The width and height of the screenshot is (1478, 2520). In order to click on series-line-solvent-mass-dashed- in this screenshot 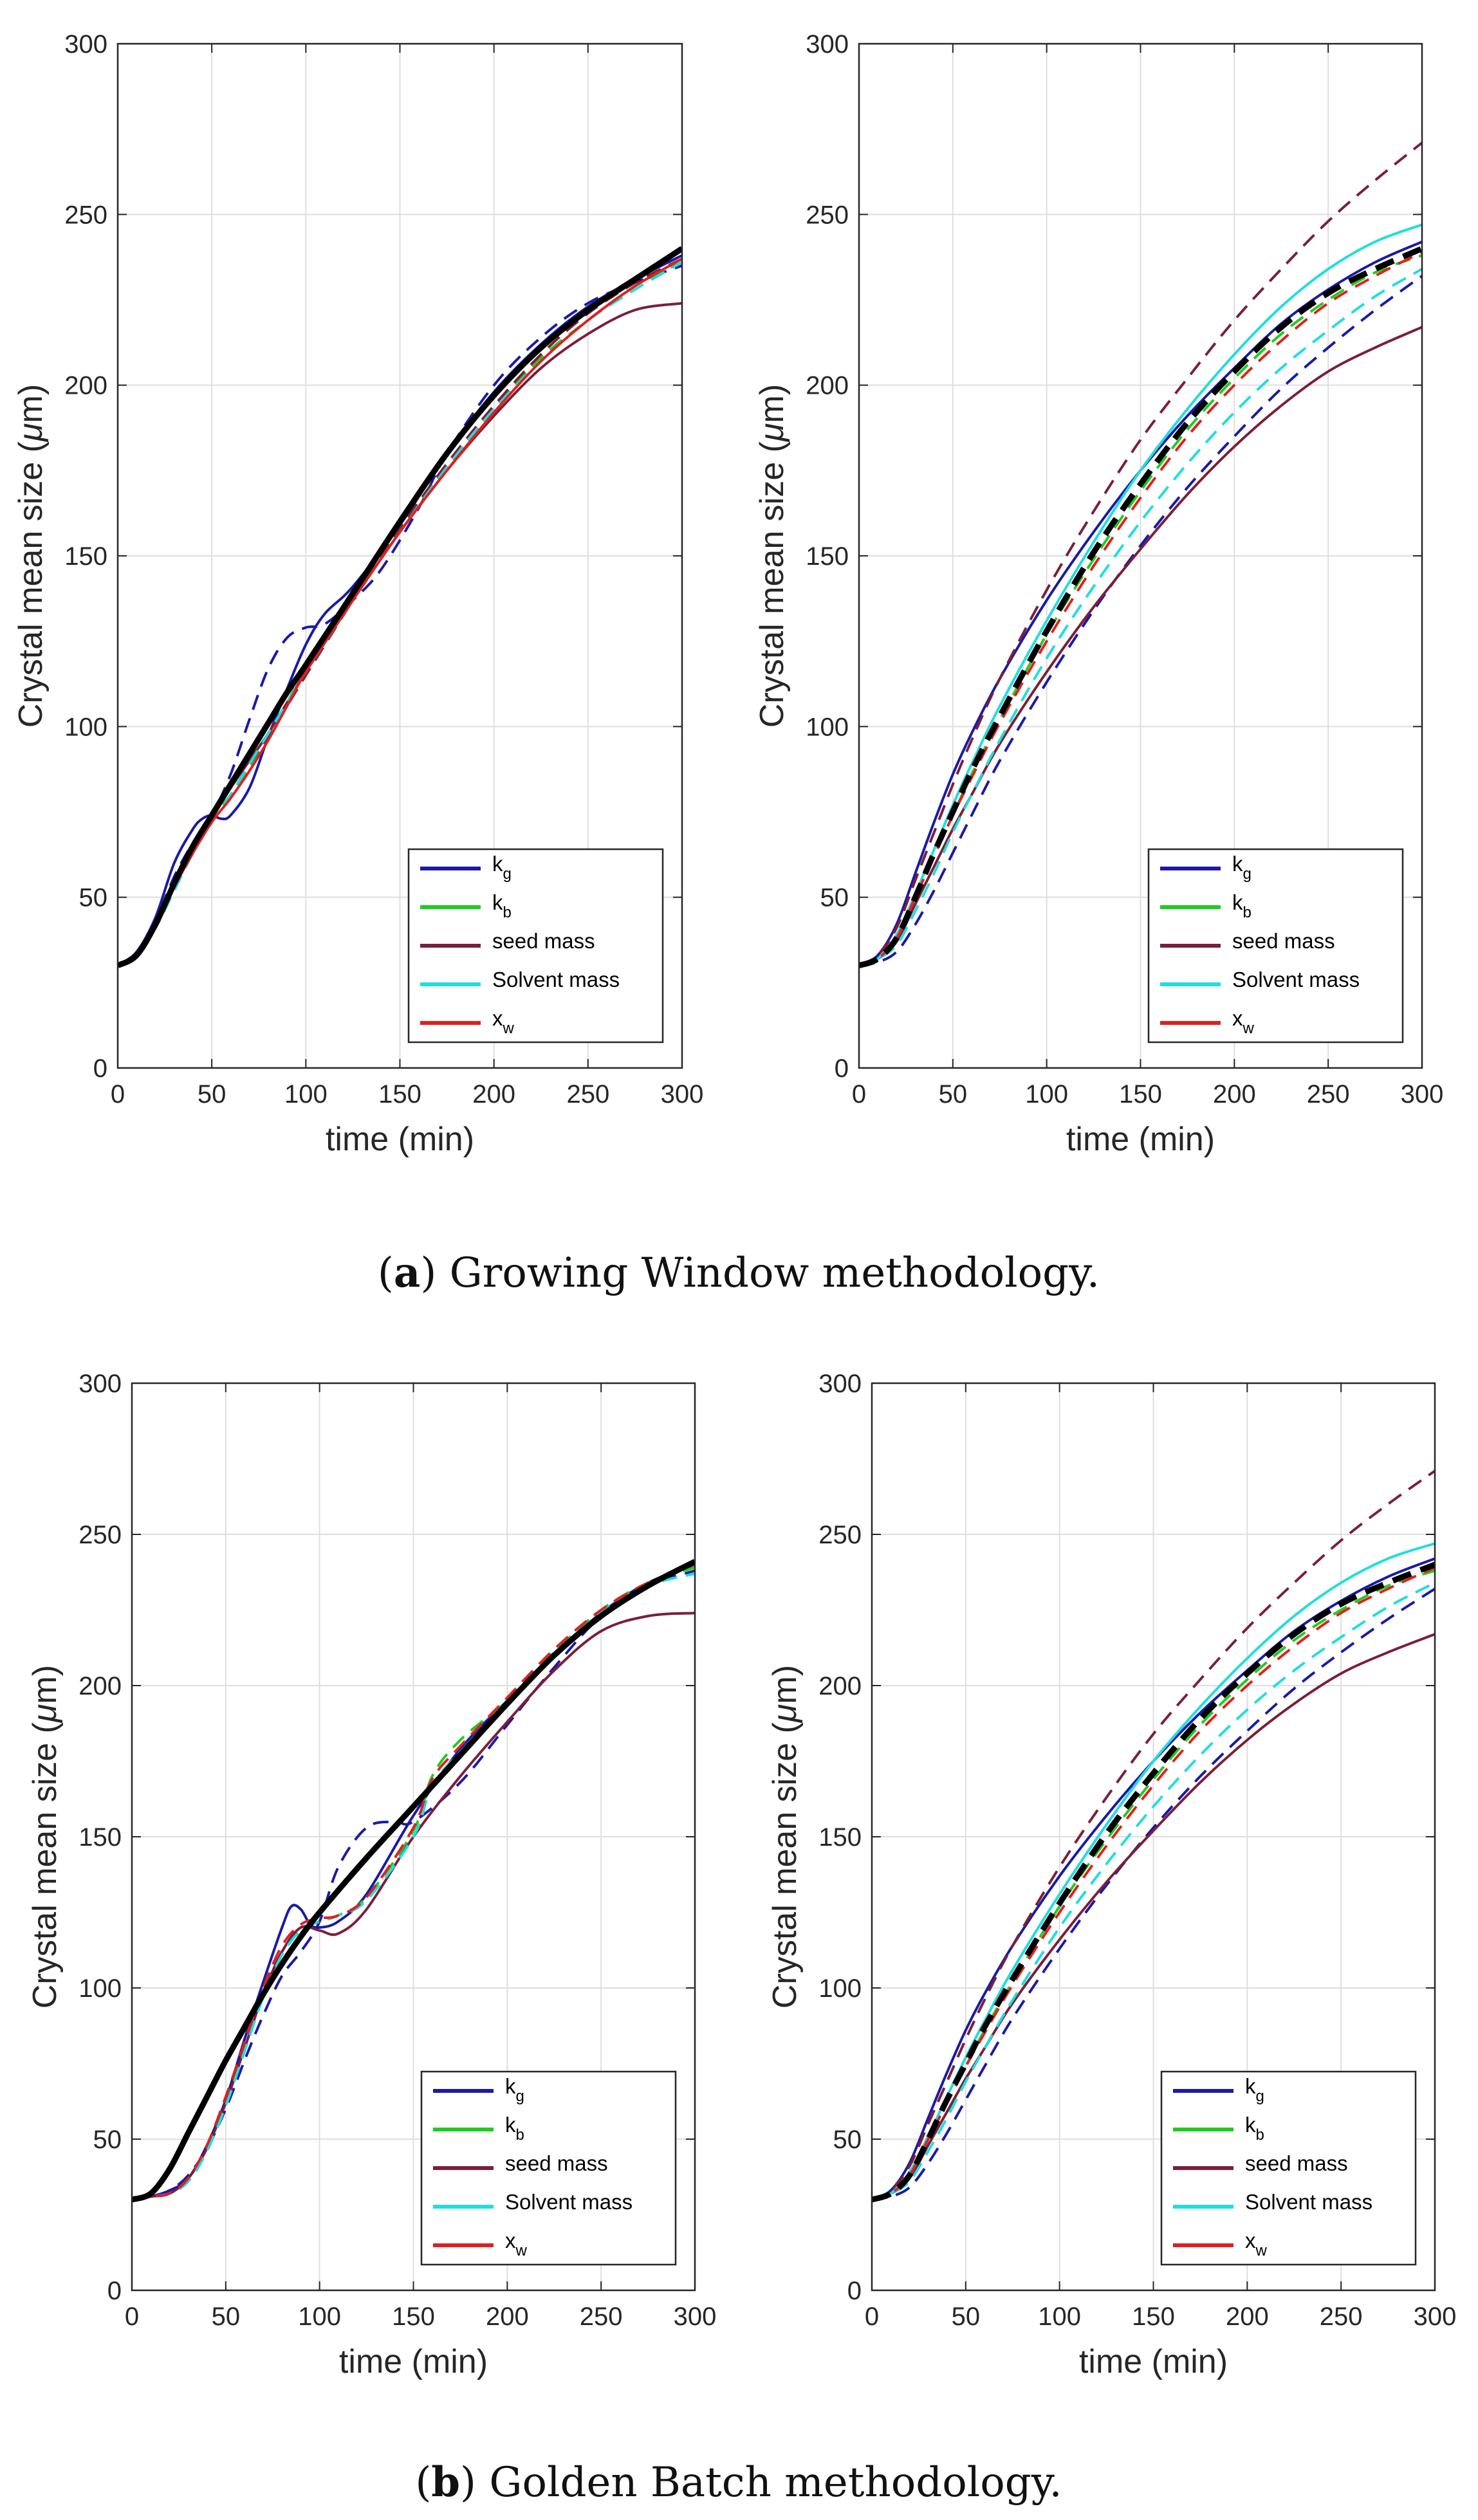, I will do `click(1140, 617)`.